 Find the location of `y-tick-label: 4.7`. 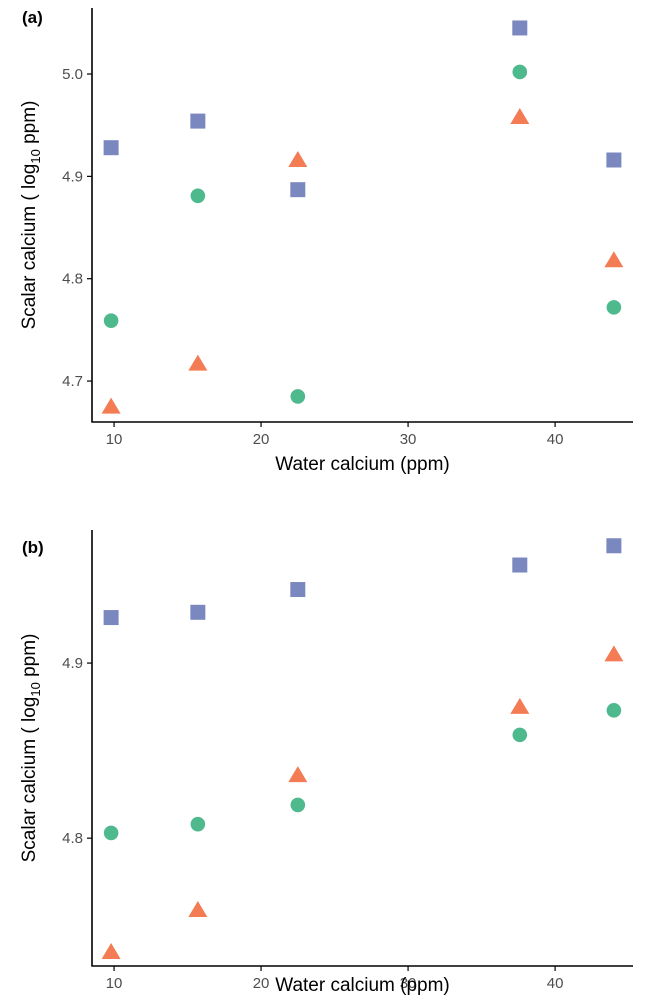

y-tick-label: 4.7 is located at coordinates (72, 381).